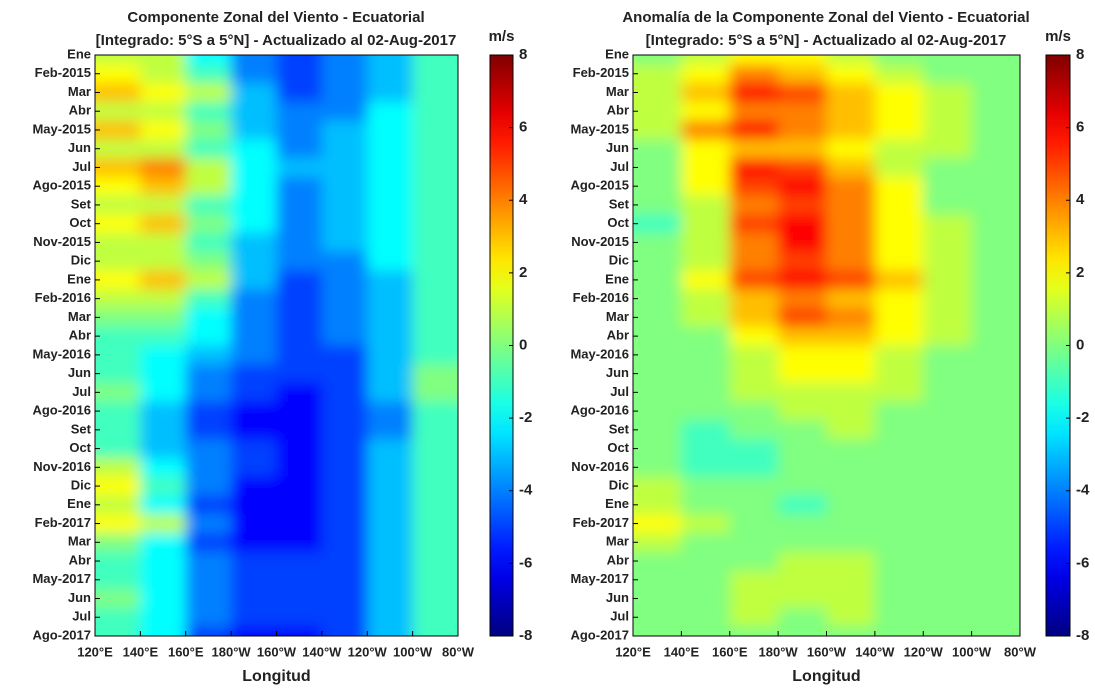 This screenshot has height=693, width=1095. What do you see at coordinates (1082, 417) in the screenshot?
I see `colorbar-tick-label: -2` at bounding box center [1082, 417].